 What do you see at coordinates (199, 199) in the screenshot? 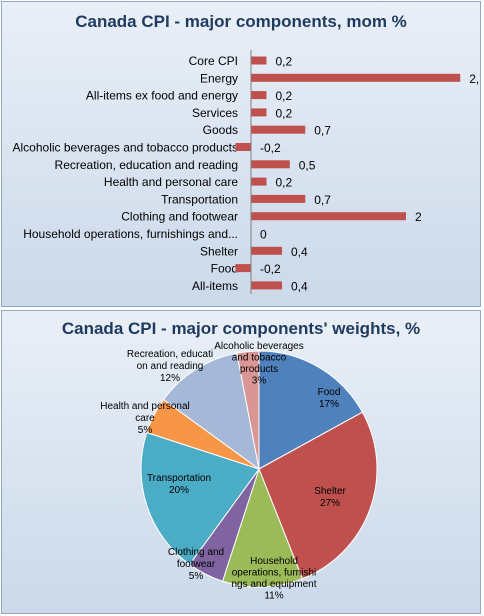
I see `category-label: Transportation` at bounding box center [199, 199].